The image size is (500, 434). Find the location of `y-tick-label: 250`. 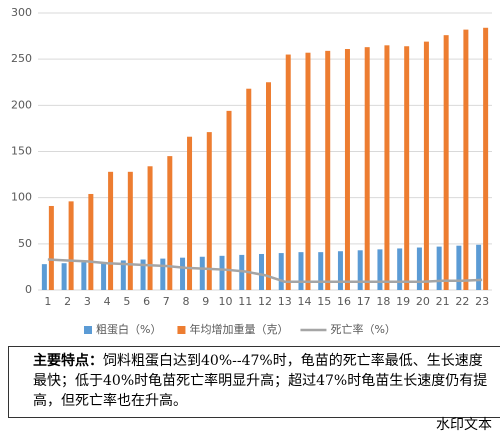

y-tick-label: 250 is located at coordinates (21, 58).